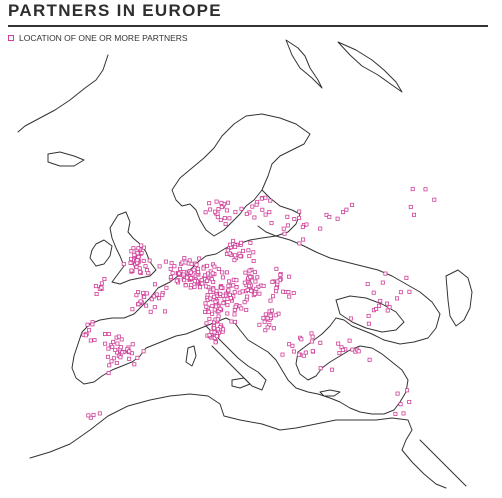 The image size is (502, 498). What do you see at coordinates (241, 175) in the screenshot?
I see `coastline-scandinavia` at bounding box center [241, 175].